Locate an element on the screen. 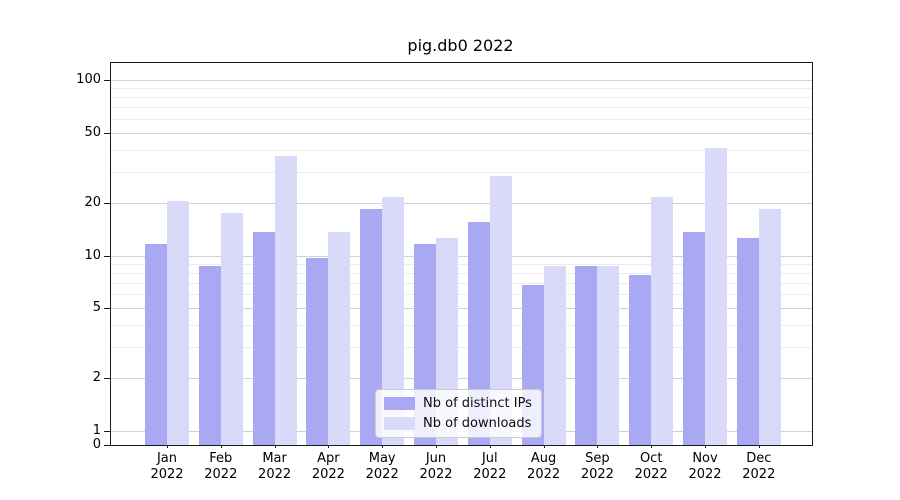  chart-legend: Nb of distinct IPs Nb of downloads is located at coordinates (458, 413).